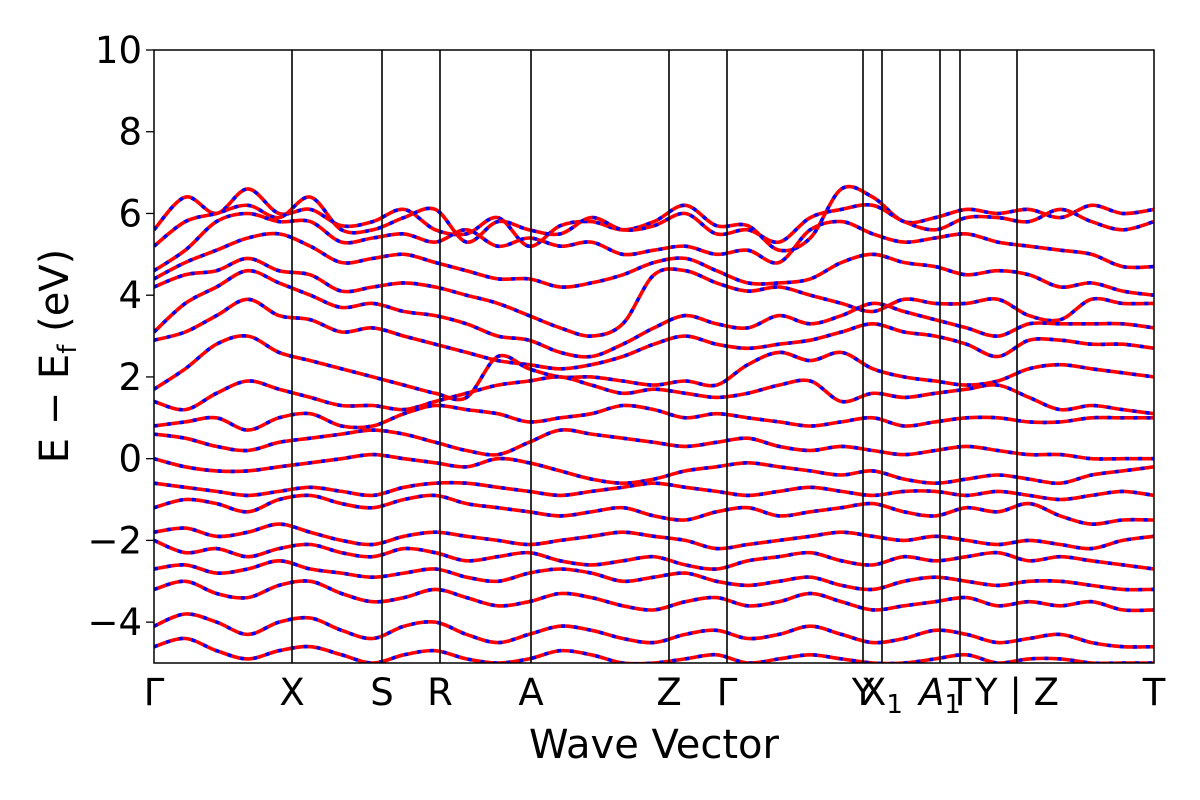 The image size is (1200, 800). I want to click on band-19-blue-line, so click(654, 630).